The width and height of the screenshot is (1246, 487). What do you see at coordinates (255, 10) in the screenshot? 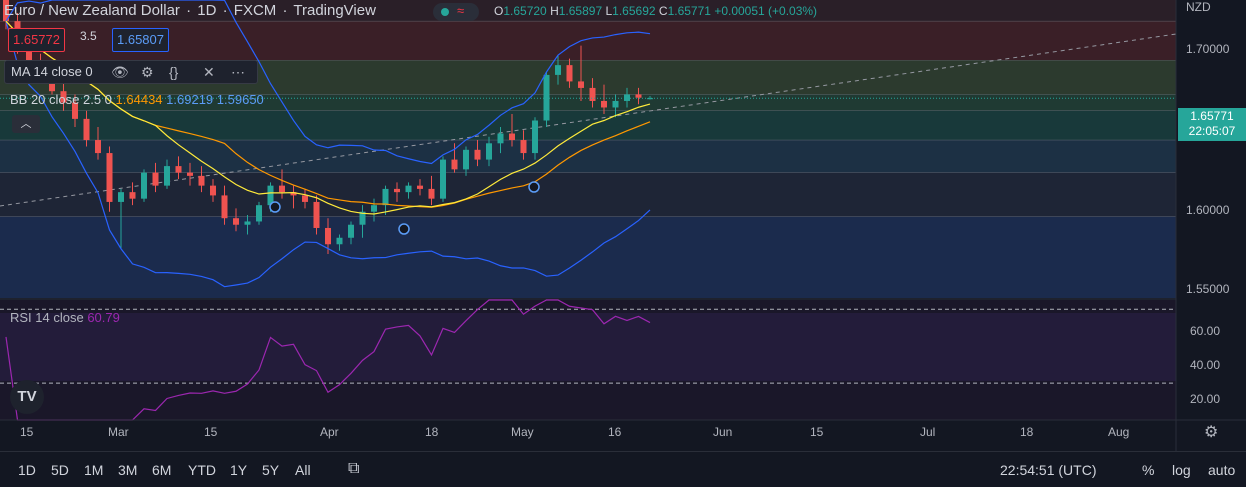
I see `exchange: FXCM` at bounding box center [255, 10].